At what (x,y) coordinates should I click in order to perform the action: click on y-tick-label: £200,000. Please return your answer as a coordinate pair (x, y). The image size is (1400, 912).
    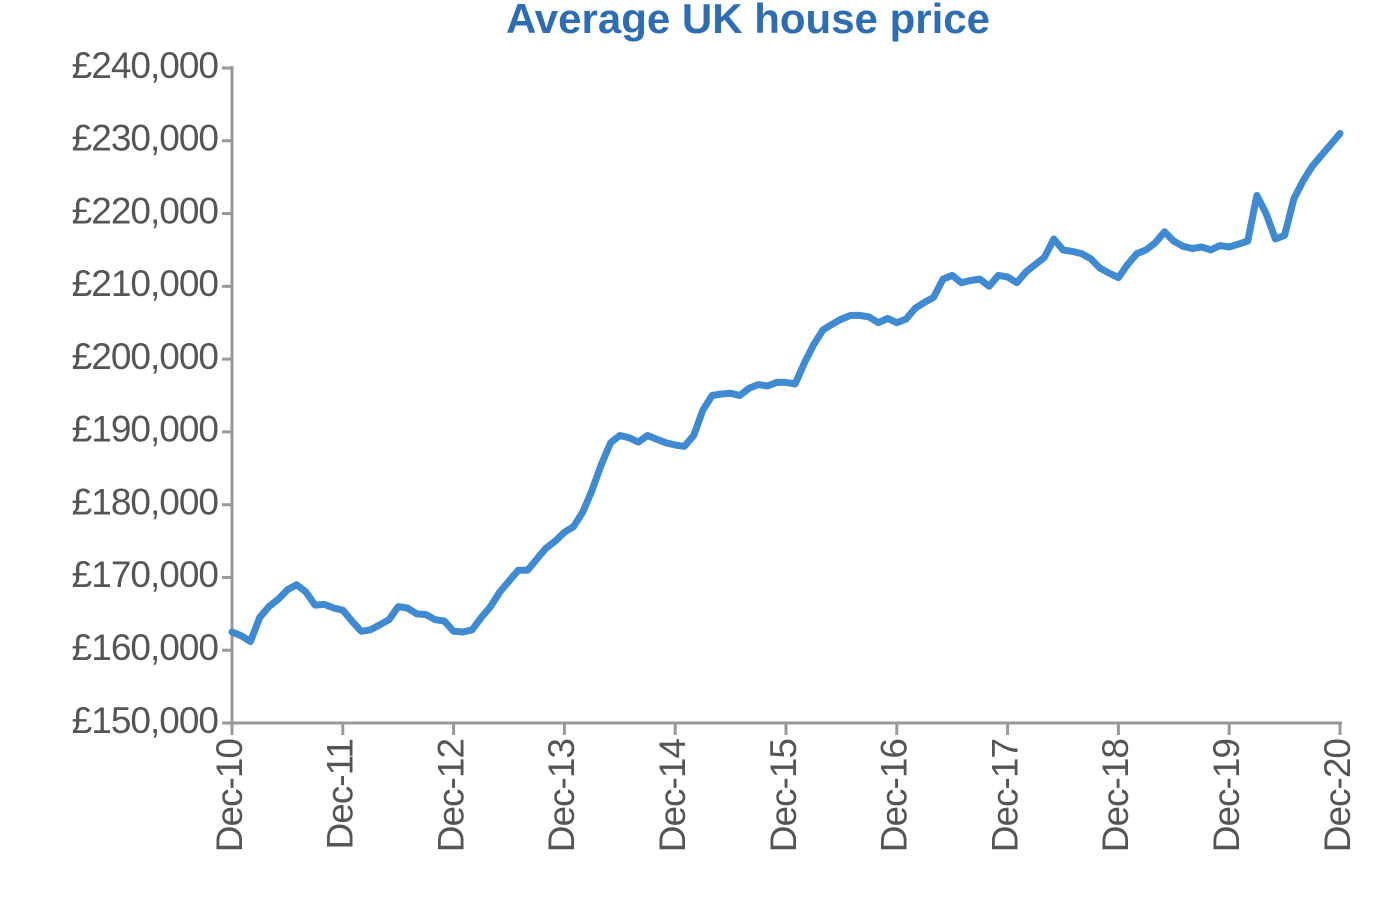
    Looking at the image, I should click on (145, 356).